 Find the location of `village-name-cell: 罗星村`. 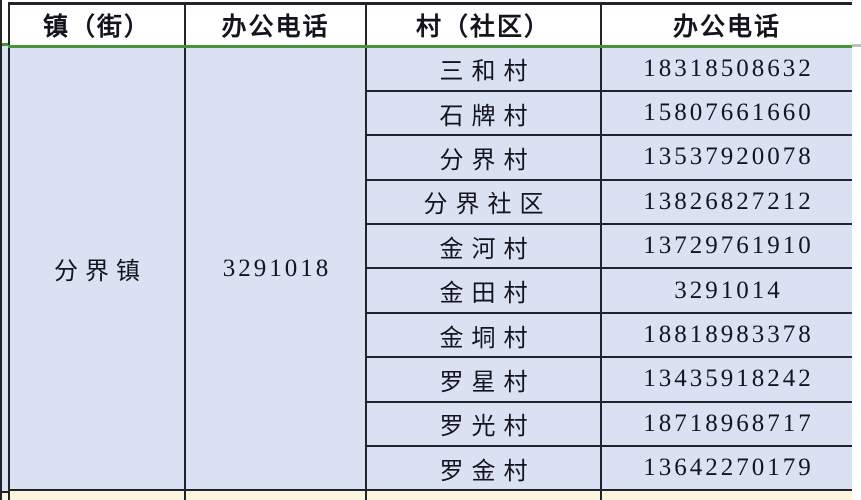

village-name-cell: 罗星村 is located at coordinates (483, 379).